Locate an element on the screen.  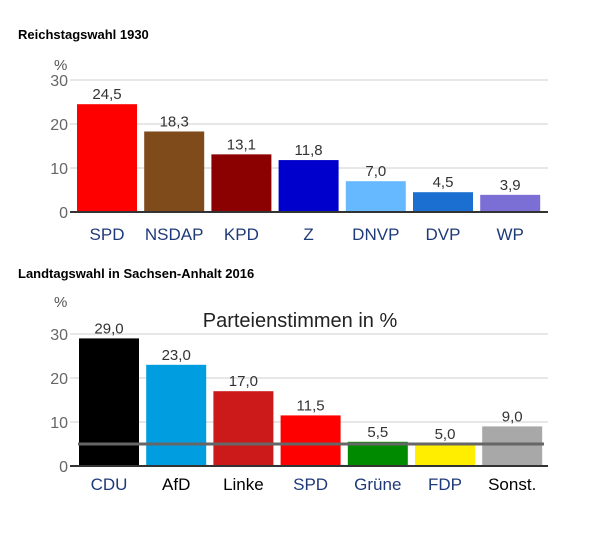
c1-value-label: 4,5 is located at coordinates (443, 182).